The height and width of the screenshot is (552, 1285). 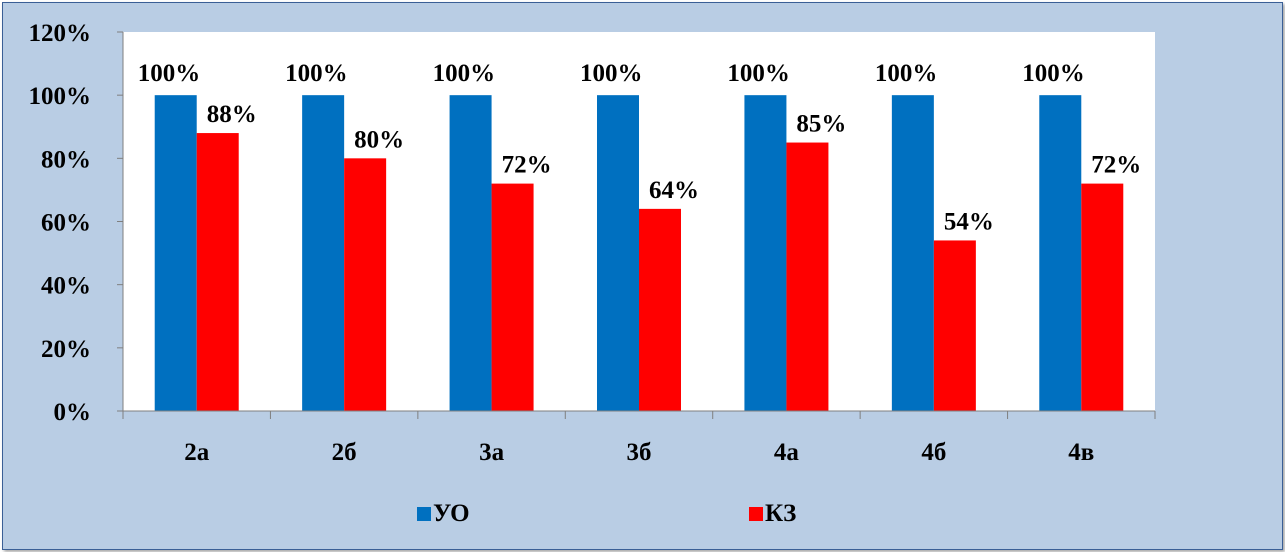 I want to click on data-label-uo-4: 100%, so click(x=611, y=73).